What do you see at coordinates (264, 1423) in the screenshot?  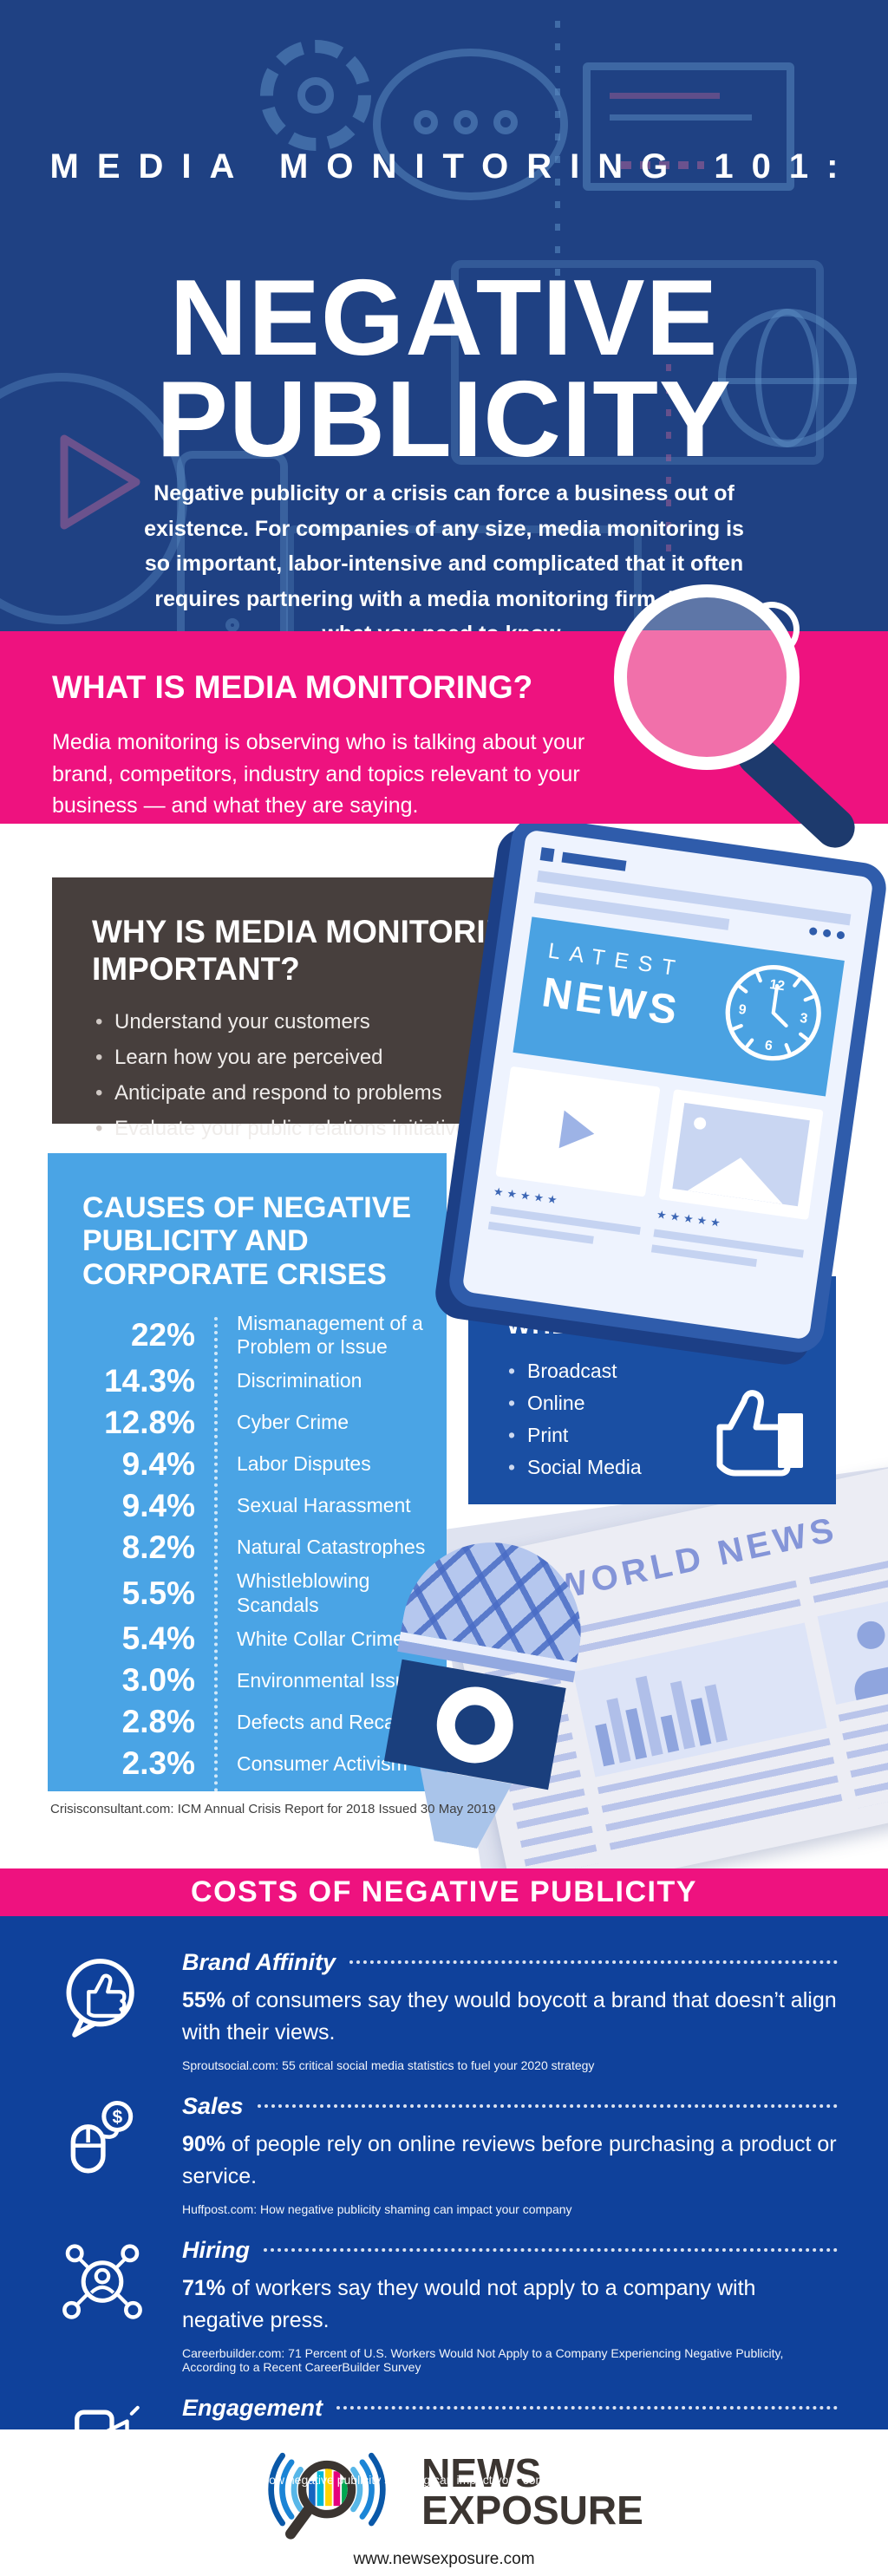 I see `causes-row: 12.8% Cyber Crime` at bounding box center [264, 1423].